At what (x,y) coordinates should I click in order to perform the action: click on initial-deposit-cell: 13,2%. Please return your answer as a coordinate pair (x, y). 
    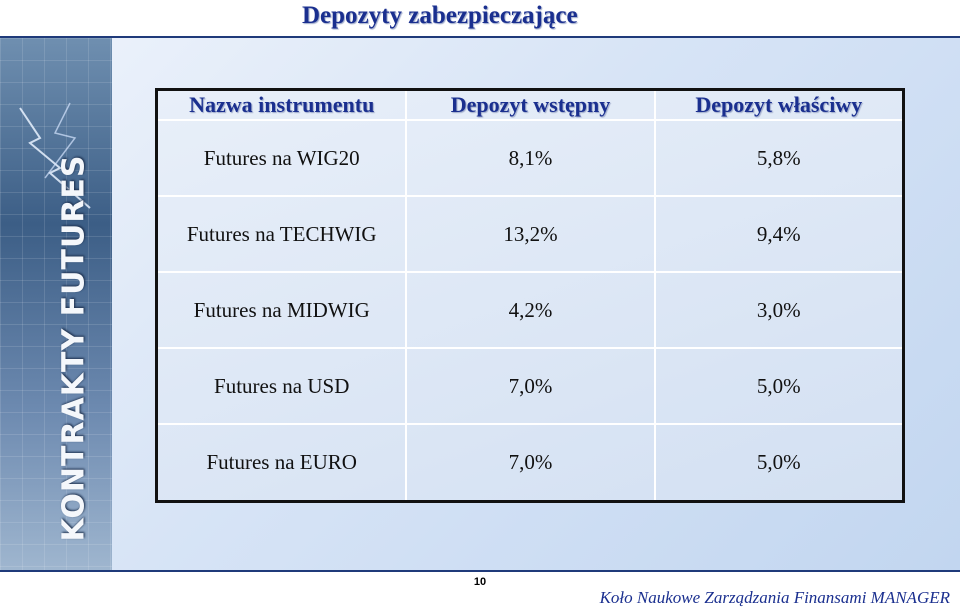
    Looking at the image, I should click on (530, 234).